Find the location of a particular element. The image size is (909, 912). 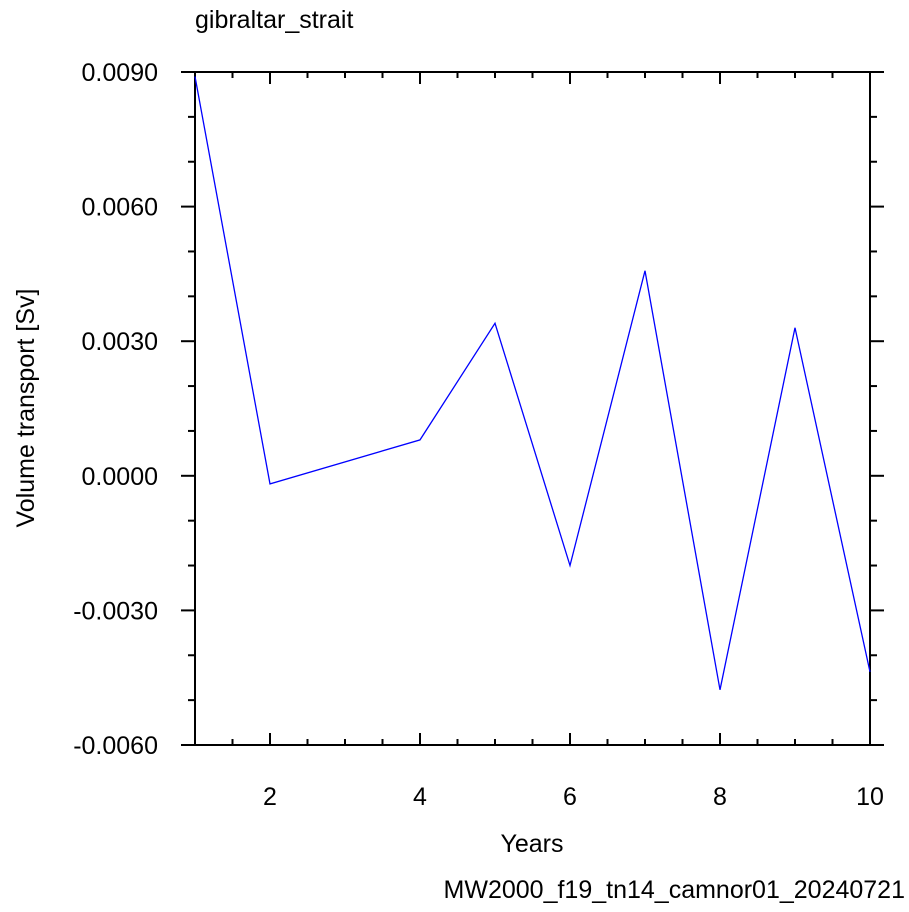

x-tick-label: 6 is located at coordinates (570, 797).